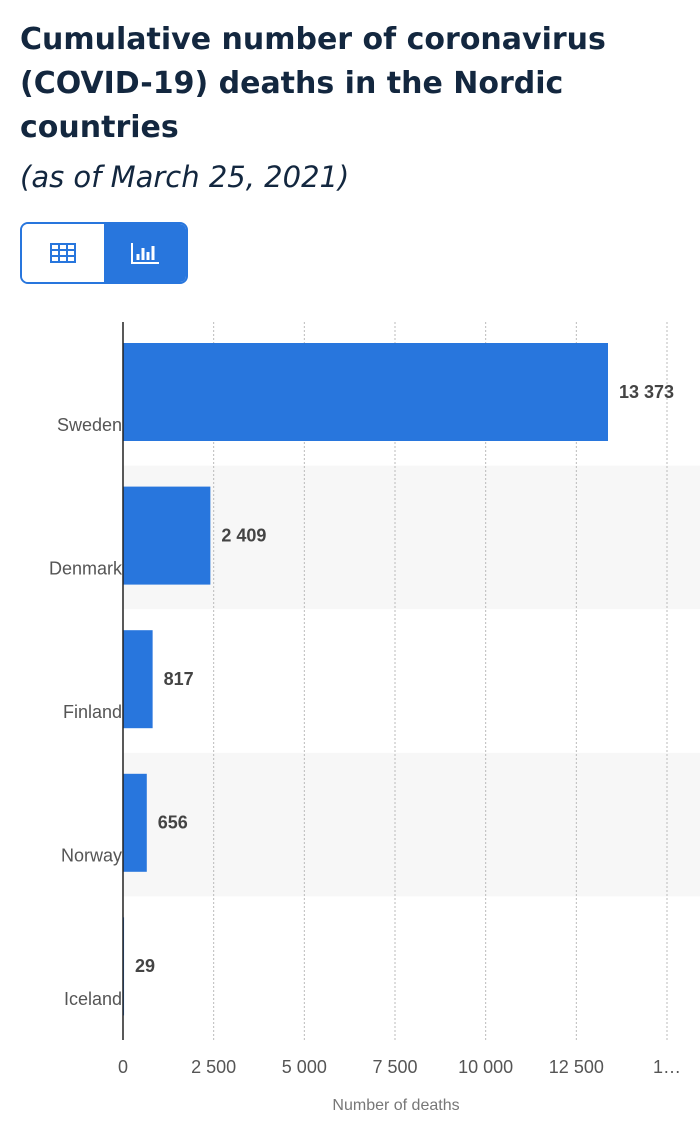  I want to click on y-tick-label: Norway, so click(91, 856).